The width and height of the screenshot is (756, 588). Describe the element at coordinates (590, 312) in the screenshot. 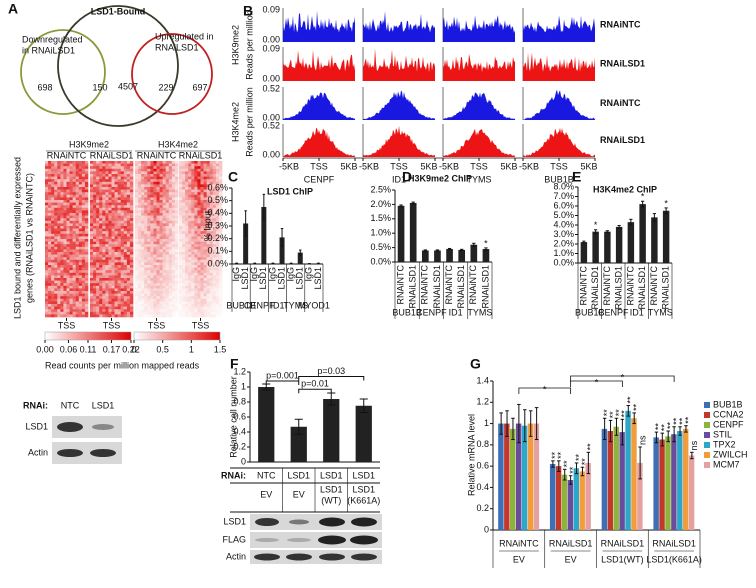

I see `group-label: BUB1B` at that location.